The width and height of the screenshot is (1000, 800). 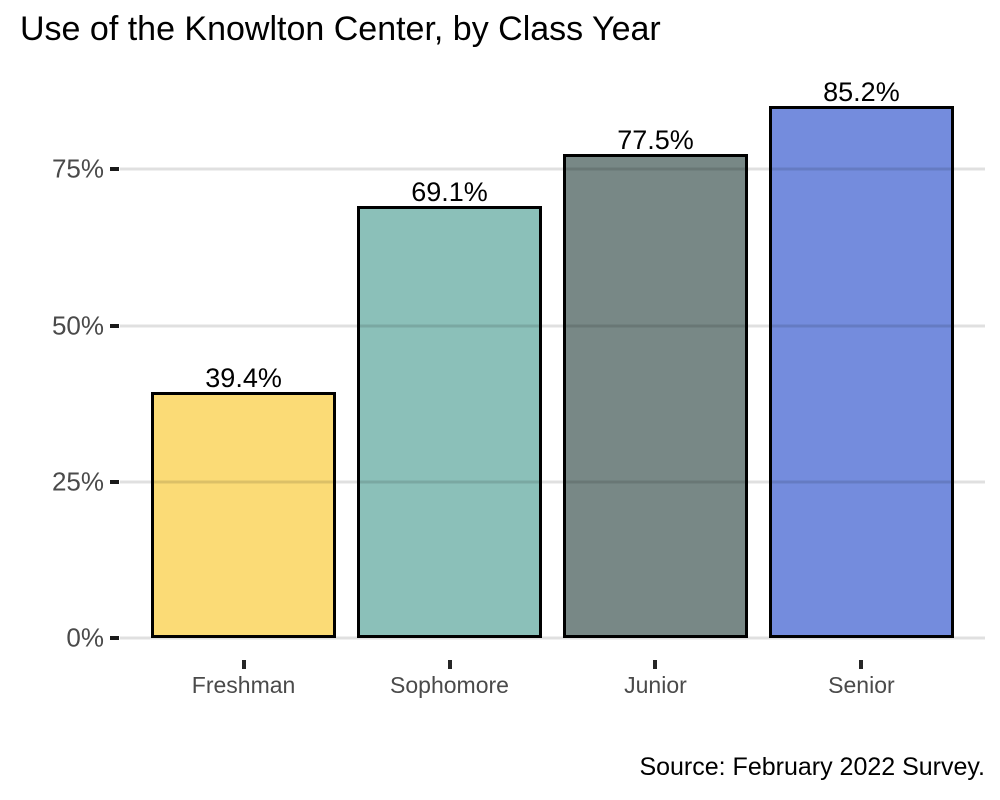 What do you see at coordinates (552, 638) in the screenshot?
I see `gridline-0%` at bounding box center [552, 638].